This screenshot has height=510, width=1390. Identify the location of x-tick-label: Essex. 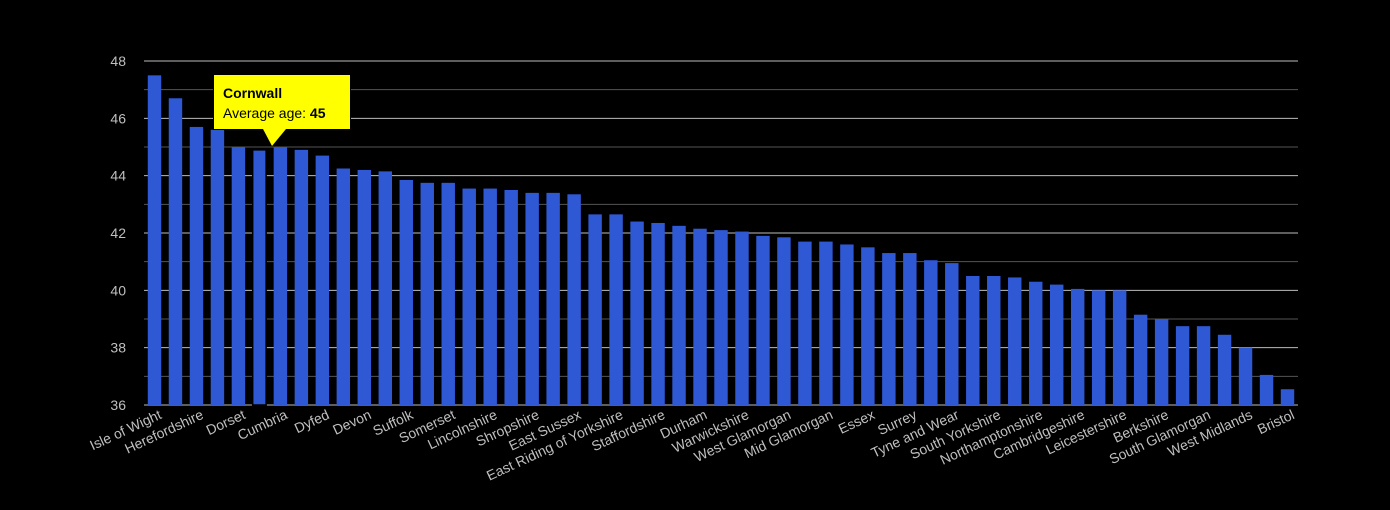
(856, 421).